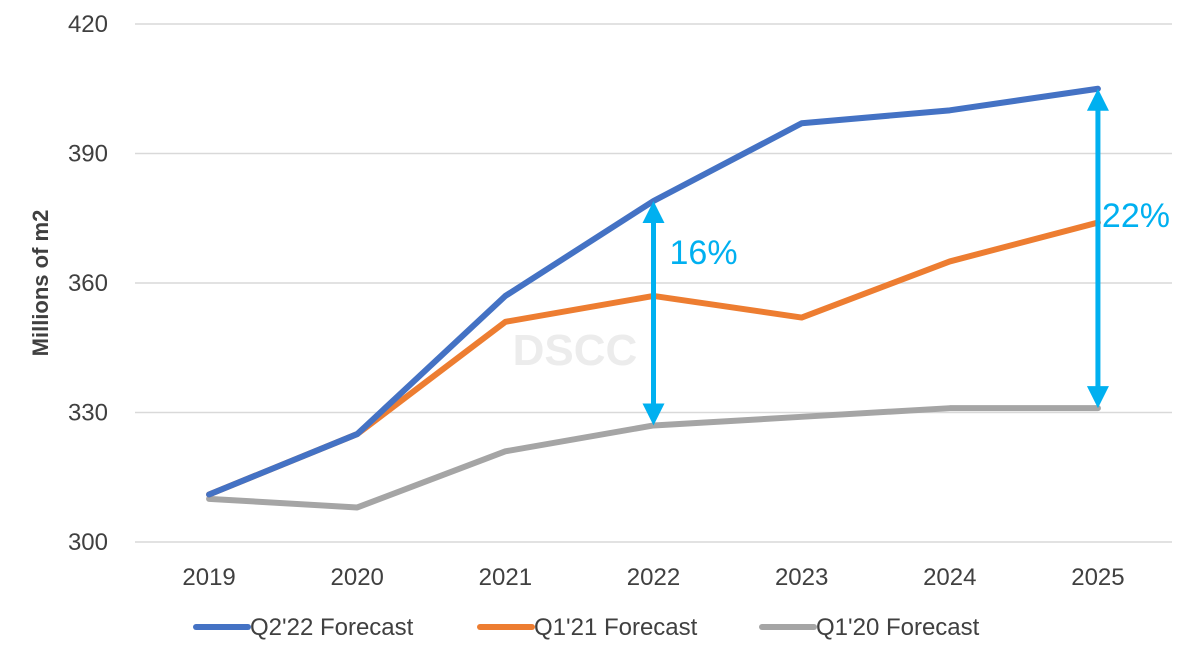  Describe the element at coordinates (332, 627) in the screenshot. I see `legend-label: Q2'22 Forecast` at that location.